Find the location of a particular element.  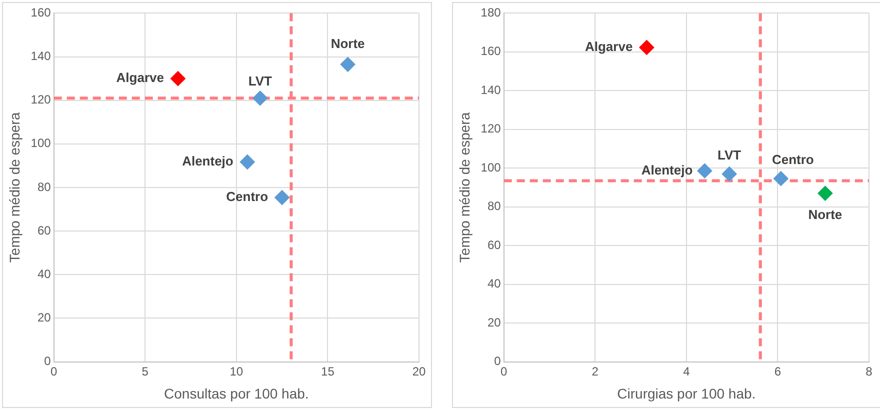

x-tick-label: 20 is located at coordinates (419, 371).